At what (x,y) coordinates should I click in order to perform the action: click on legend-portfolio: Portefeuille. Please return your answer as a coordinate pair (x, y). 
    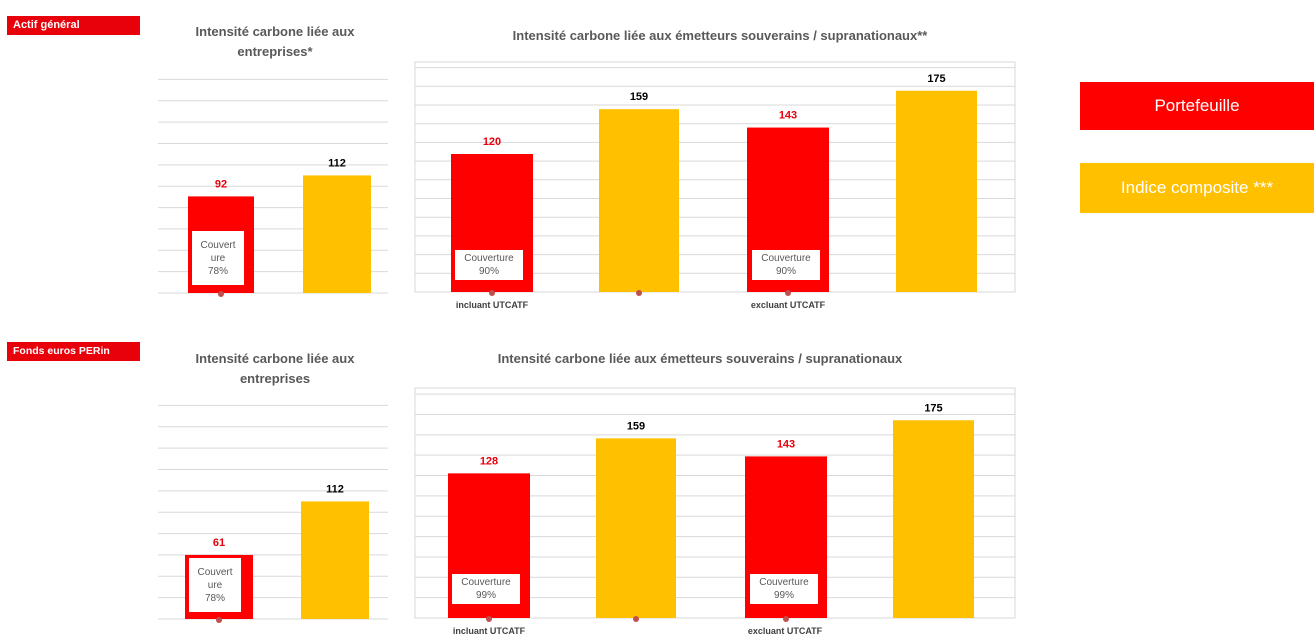
    Looking at the image, I should click on (1197, 106).